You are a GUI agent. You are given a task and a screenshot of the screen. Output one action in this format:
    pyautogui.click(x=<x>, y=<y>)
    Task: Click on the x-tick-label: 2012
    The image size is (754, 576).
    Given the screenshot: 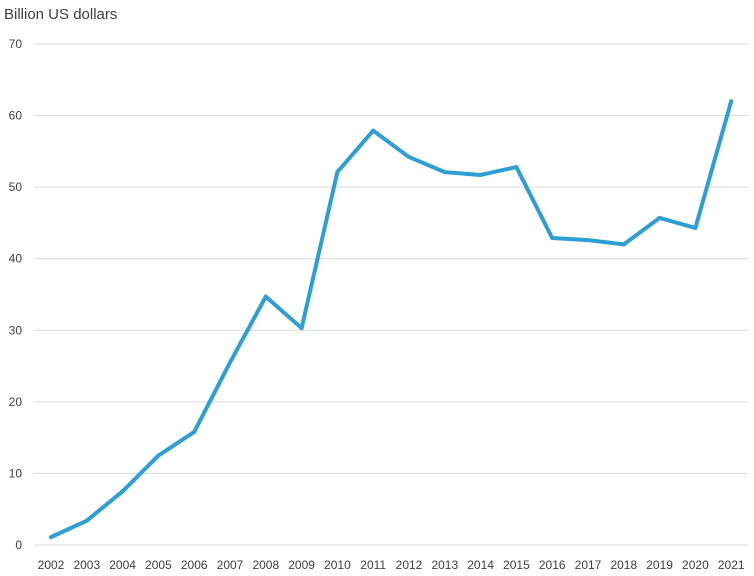 What is the action you would take?
    pyautogui.click(x=409, y=565)
    